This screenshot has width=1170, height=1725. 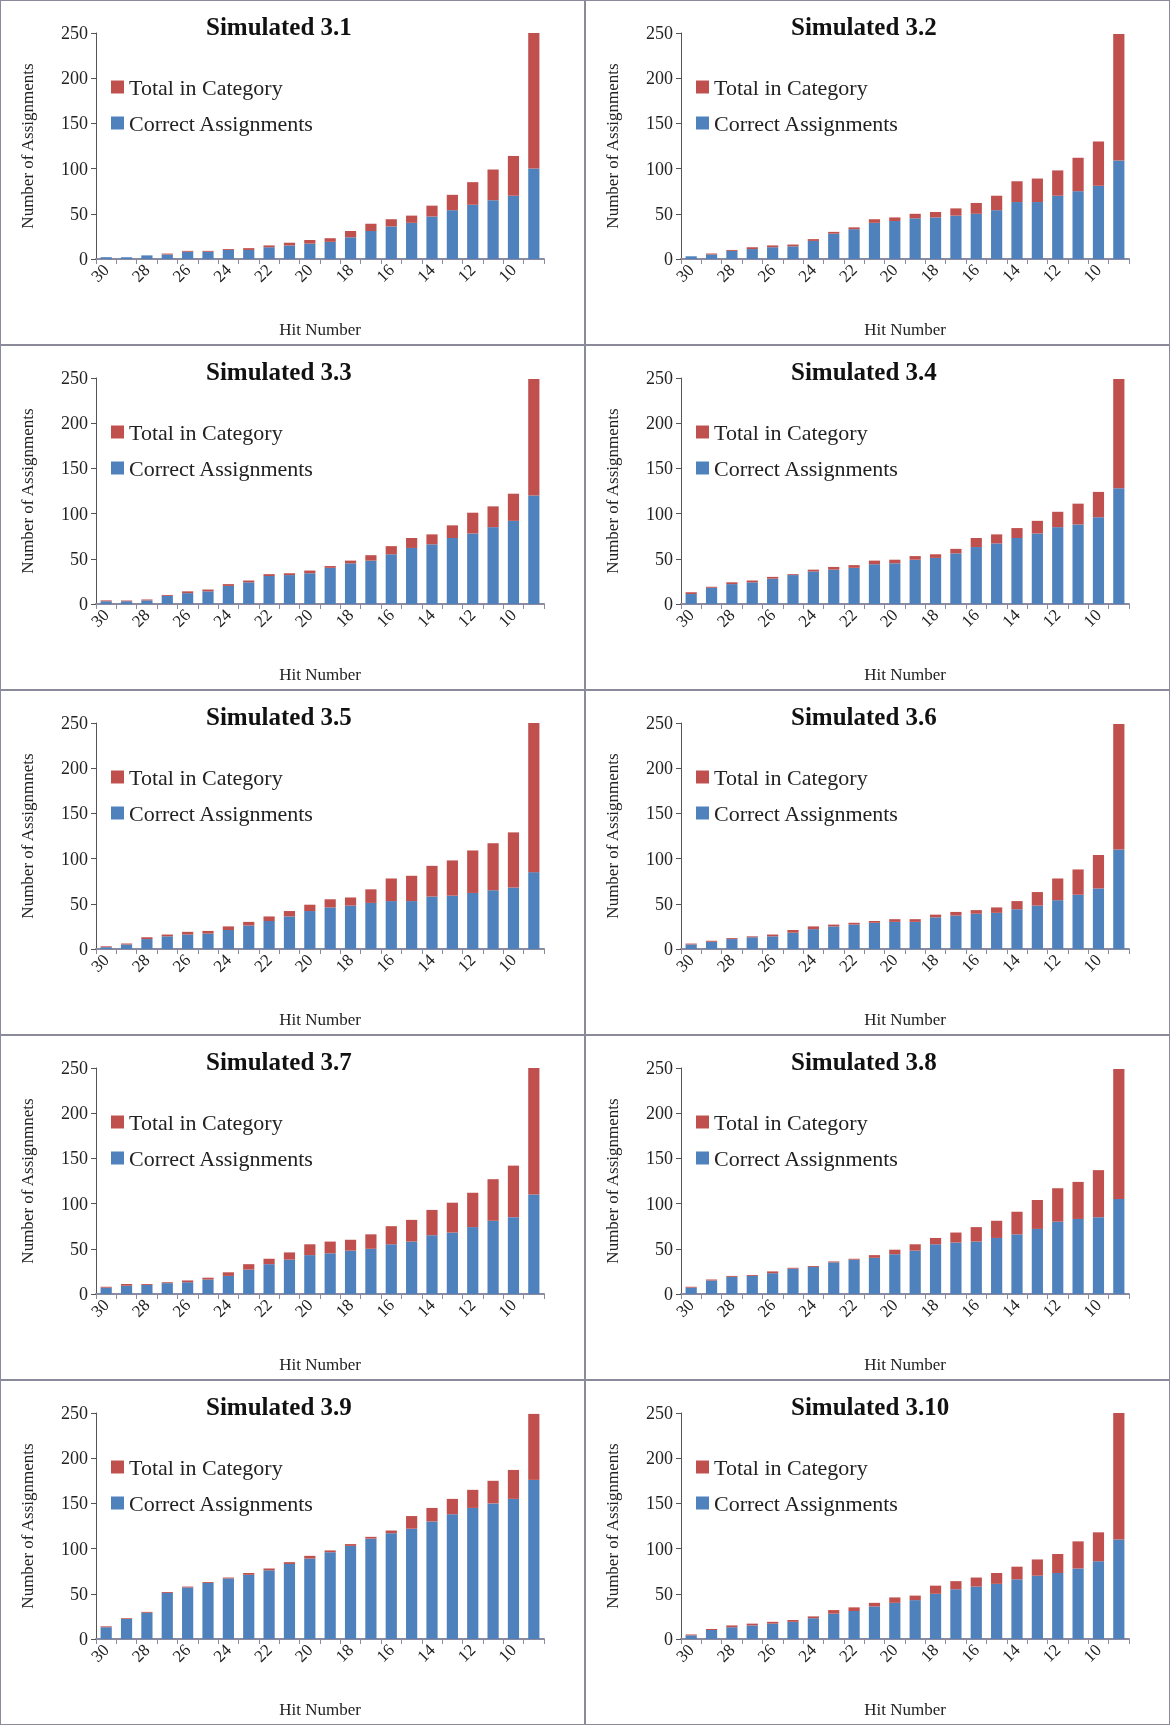 I want to click on chart-title: Simulated 3.6, so click(x=864, y=716).